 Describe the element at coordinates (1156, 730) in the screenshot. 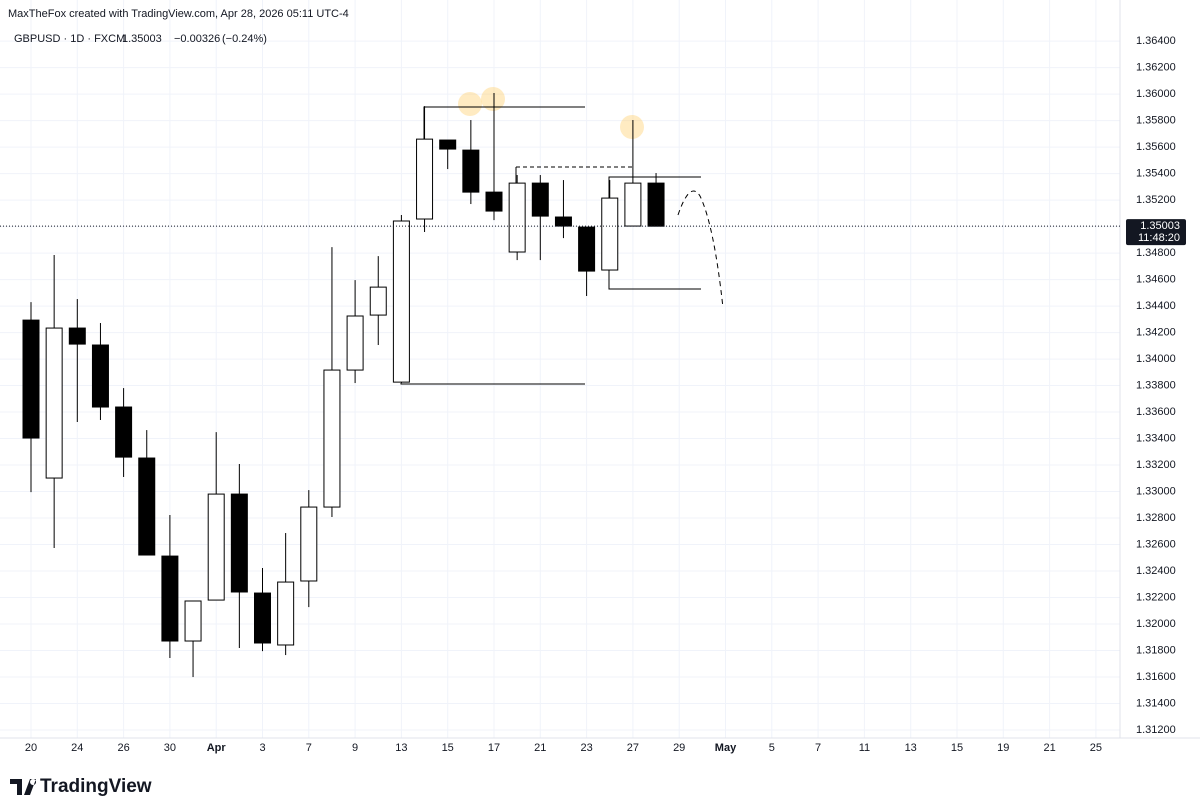

I see `y-tick-label: 1.31200` at that location.